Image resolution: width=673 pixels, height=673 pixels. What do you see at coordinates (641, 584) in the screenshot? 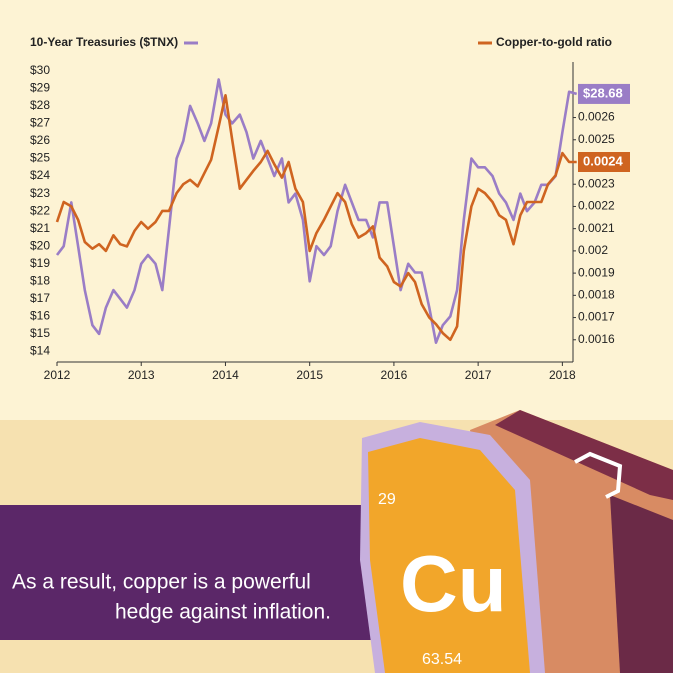
I see `box-front` at bounding box center [641, 584].